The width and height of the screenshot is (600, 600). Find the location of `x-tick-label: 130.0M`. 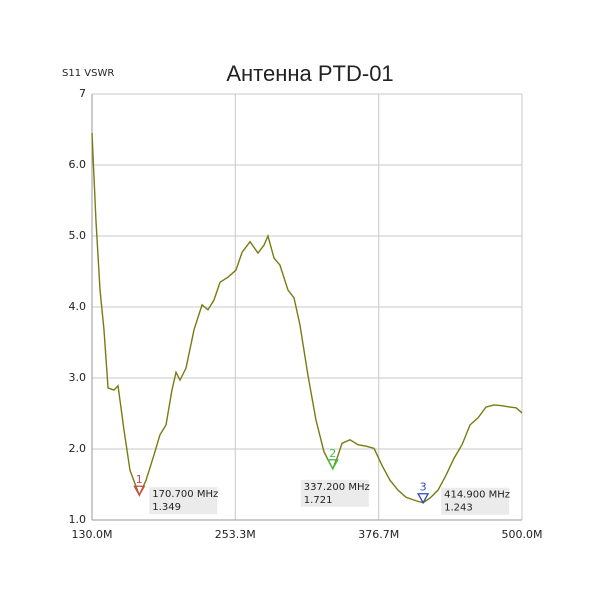

x-tick-label: 130.0M is located at coordinates (92, 534).